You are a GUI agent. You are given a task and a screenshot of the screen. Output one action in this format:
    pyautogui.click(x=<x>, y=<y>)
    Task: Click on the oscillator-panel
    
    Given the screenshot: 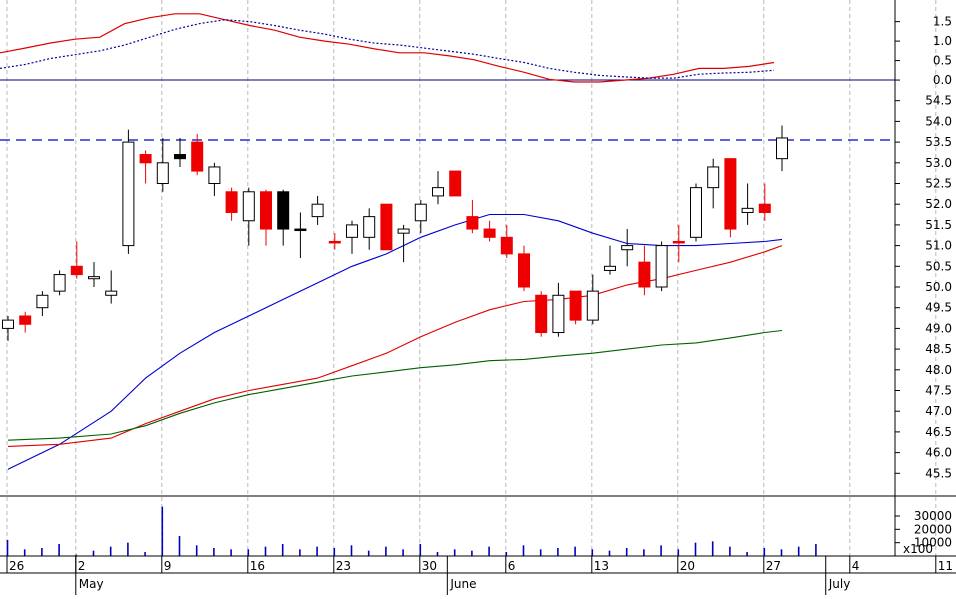 What is the action you would take?
    pyautogui.click(x=447, y=48)
    